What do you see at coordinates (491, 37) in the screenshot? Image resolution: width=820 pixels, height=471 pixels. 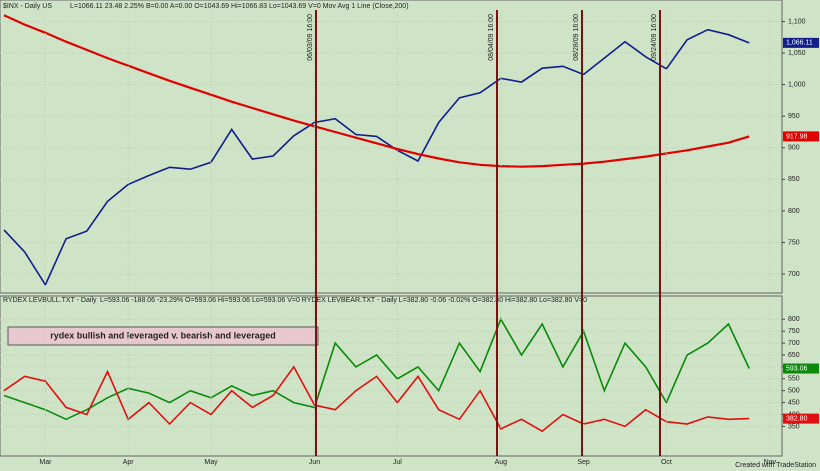 I see `event-label: 08/04/09 16:00` at bounding box center [491, 37].